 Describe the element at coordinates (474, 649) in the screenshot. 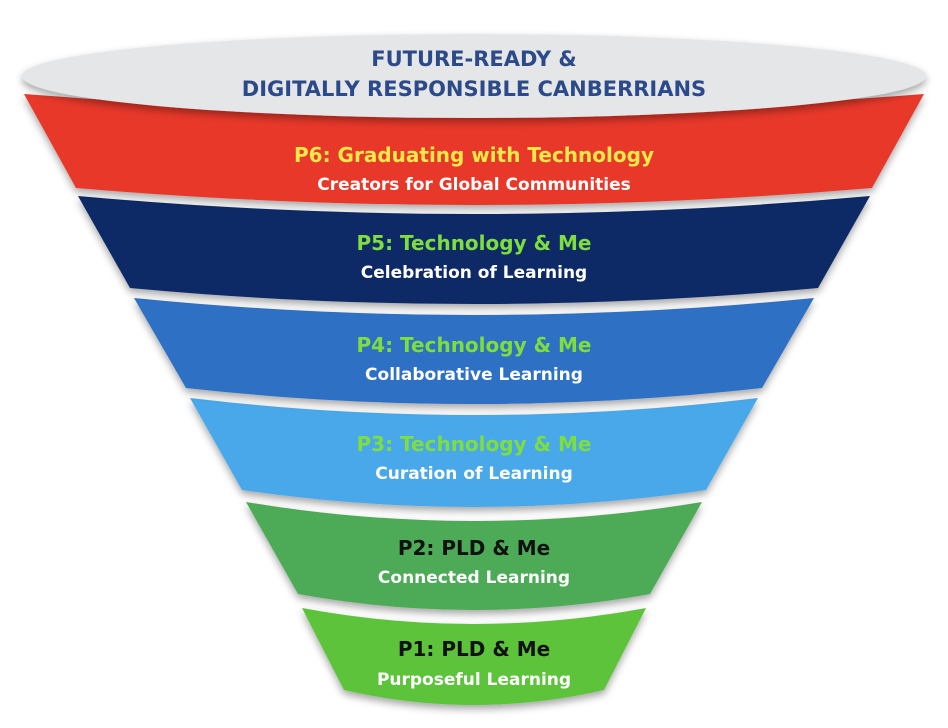

I see `level-p1-heading: P1: PLD & Me` at that location.